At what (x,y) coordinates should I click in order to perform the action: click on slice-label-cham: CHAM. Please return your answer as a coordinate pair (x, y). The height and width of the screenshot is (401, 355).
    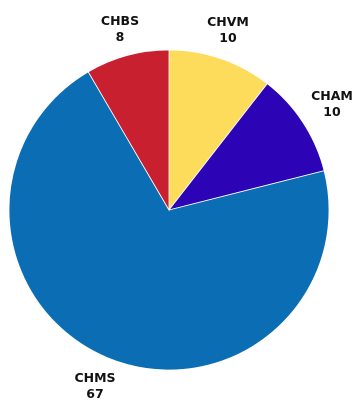
    Looking at the image, I should click on (332, 95).